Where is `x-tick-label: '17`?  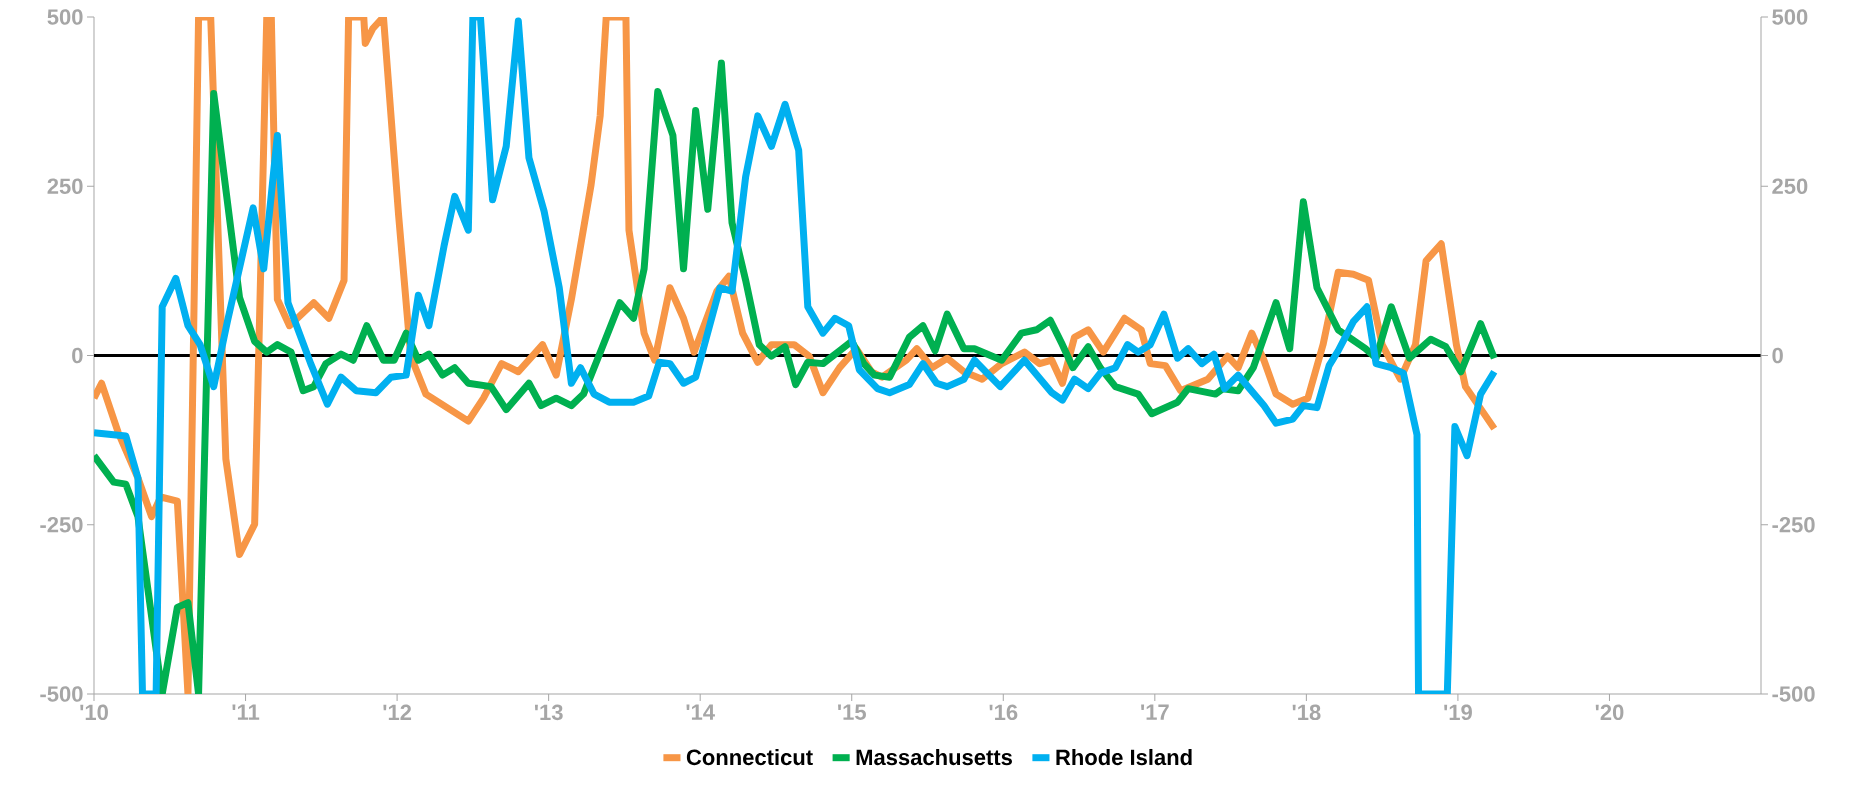
x-tick-label: '17 is located at coordinates (1155, 712).